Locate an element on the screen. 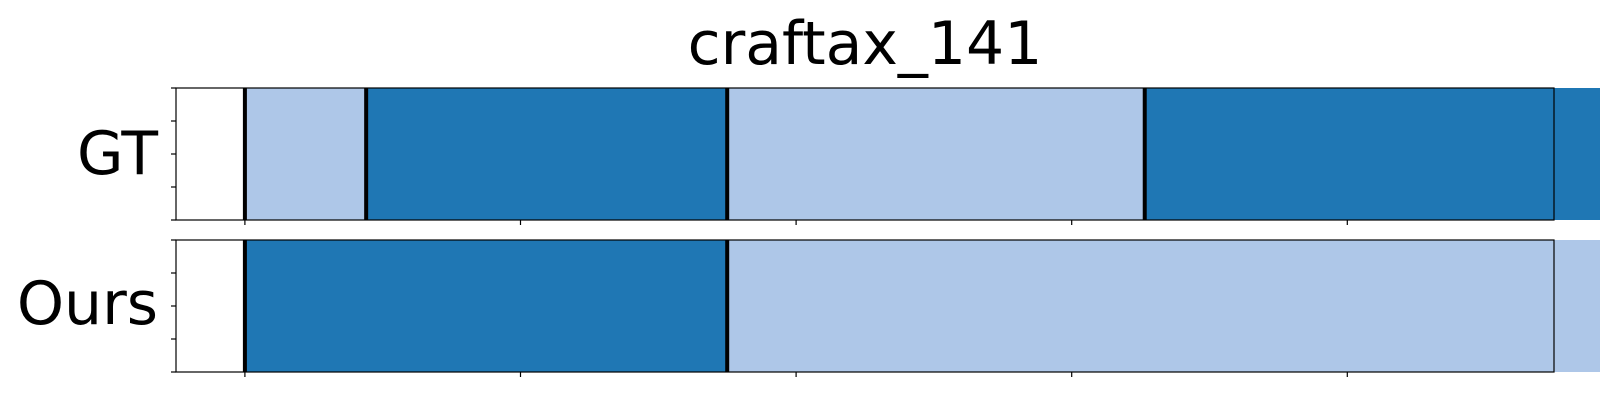 This screenshot has width=1600, height=400. row-ours-xticks is located at coordinates (796, 374).